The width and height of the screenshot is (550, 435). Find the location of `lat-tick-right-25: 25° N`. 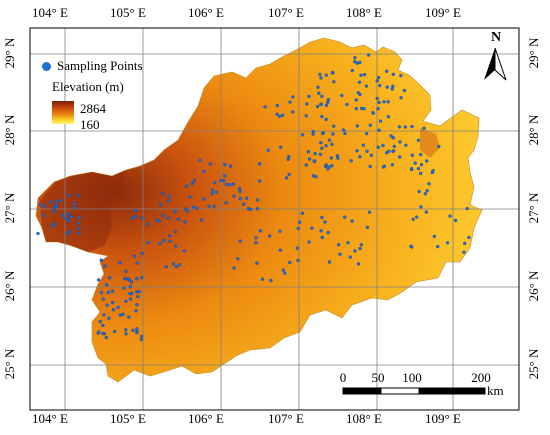

lat-tick-right-25: 25° N is located at coordinates (533, 364).